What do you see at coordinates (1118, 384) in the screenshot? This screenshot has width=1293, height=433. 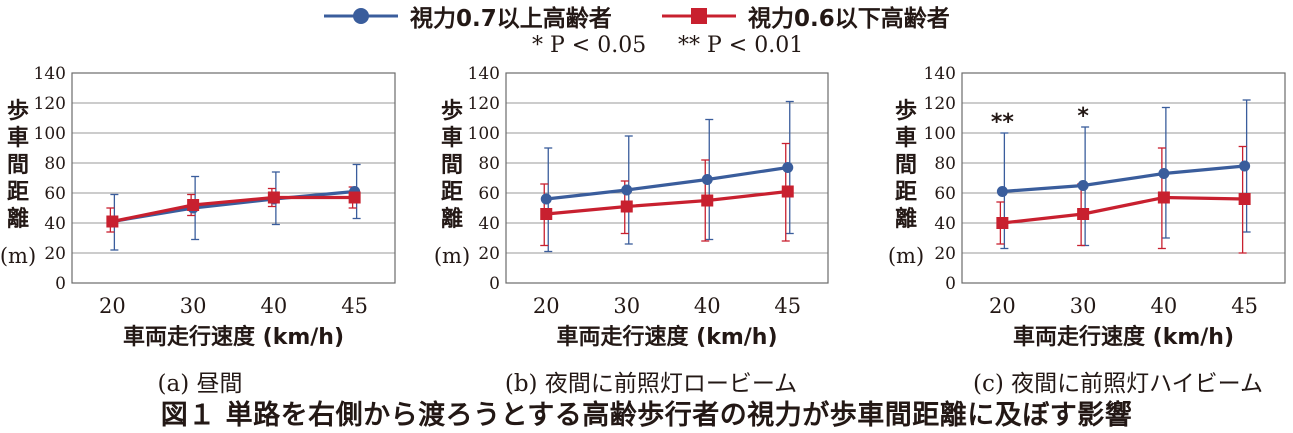 I see `caption-c: (c) 夜間に前照灯ハイビーム` at bounding box center [1118, 384].